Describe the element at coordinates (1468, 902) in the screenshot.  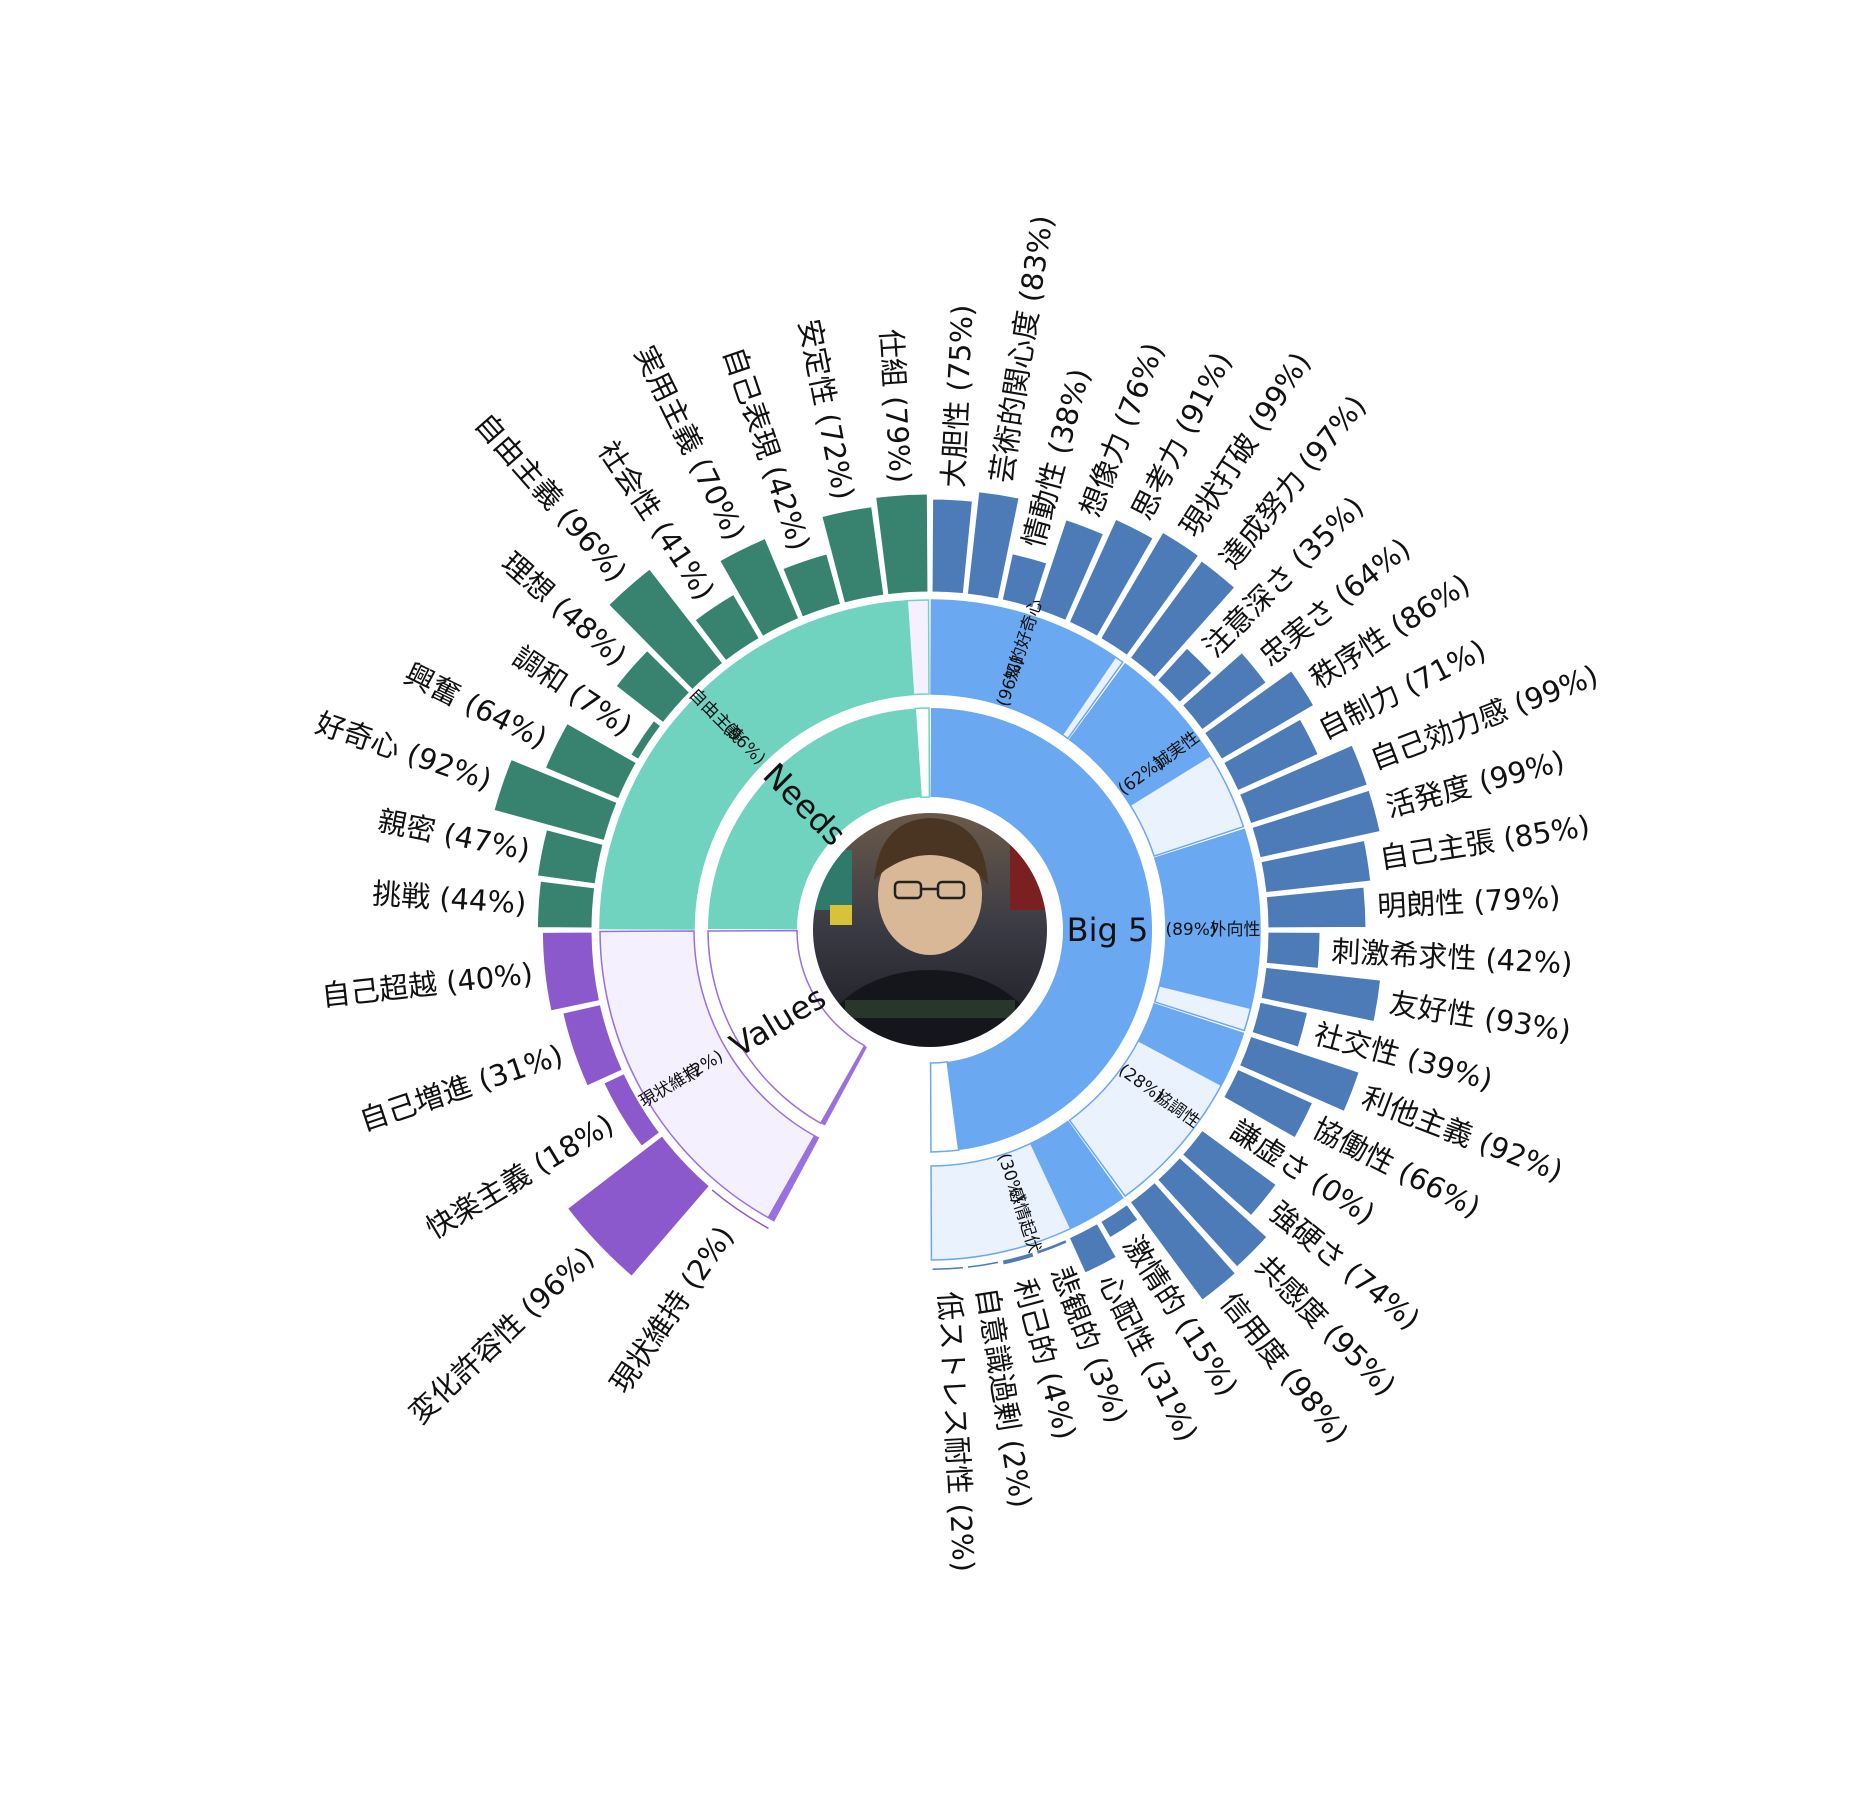
I see `big5-bar-label-14: 明朗性 (79%)` at that location.